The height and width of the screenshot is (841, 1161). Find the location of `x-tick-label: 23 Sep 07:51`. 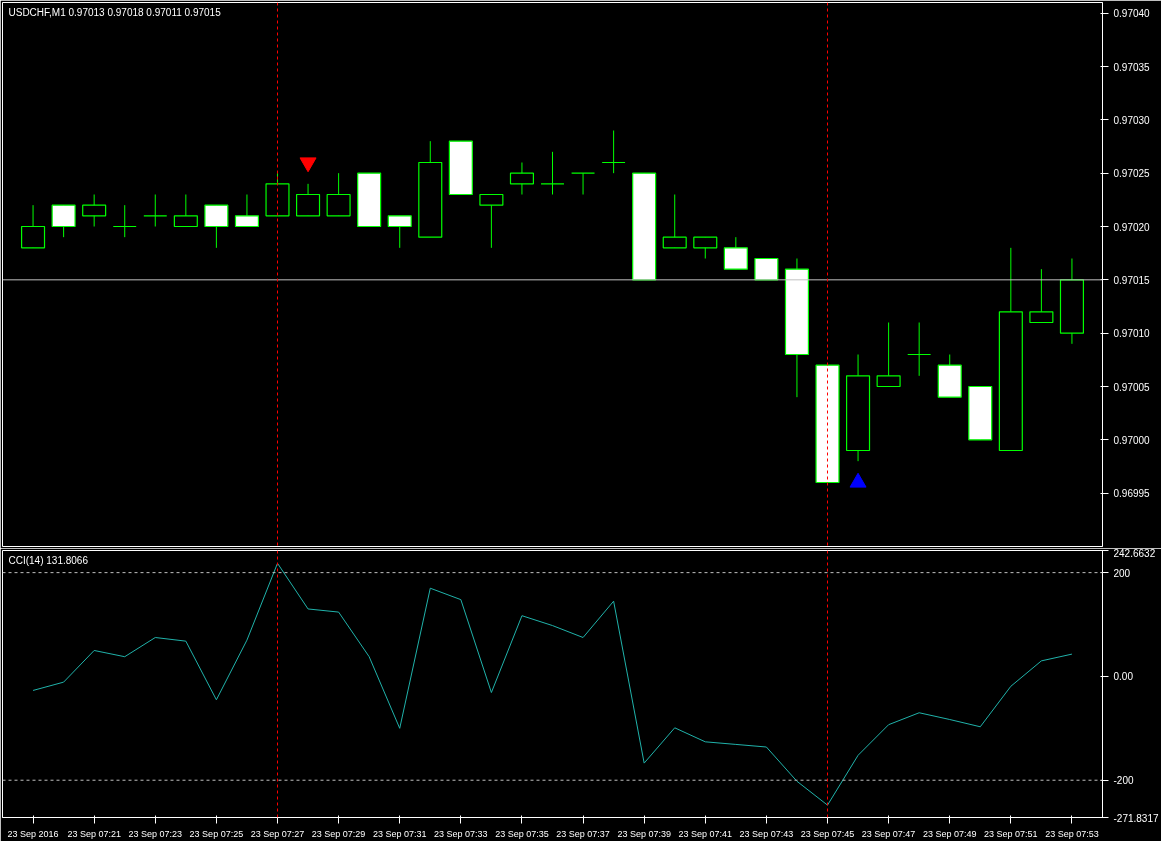

x-tick-label: 23 Sep 07:51 is located at coordinates (1011, 833).